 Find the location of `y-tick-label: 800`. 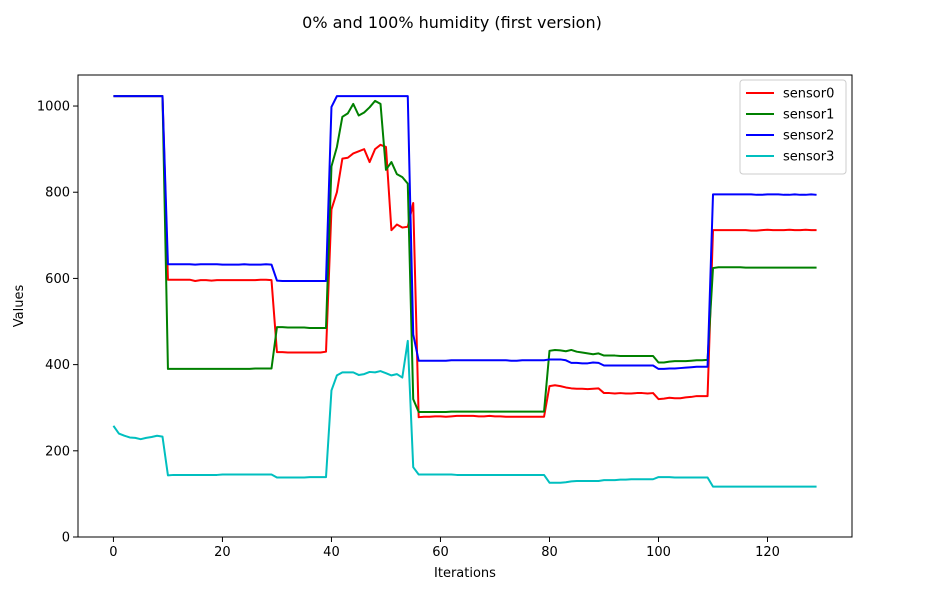

y-tick-label: 800 is located at coordinates (57, 193).